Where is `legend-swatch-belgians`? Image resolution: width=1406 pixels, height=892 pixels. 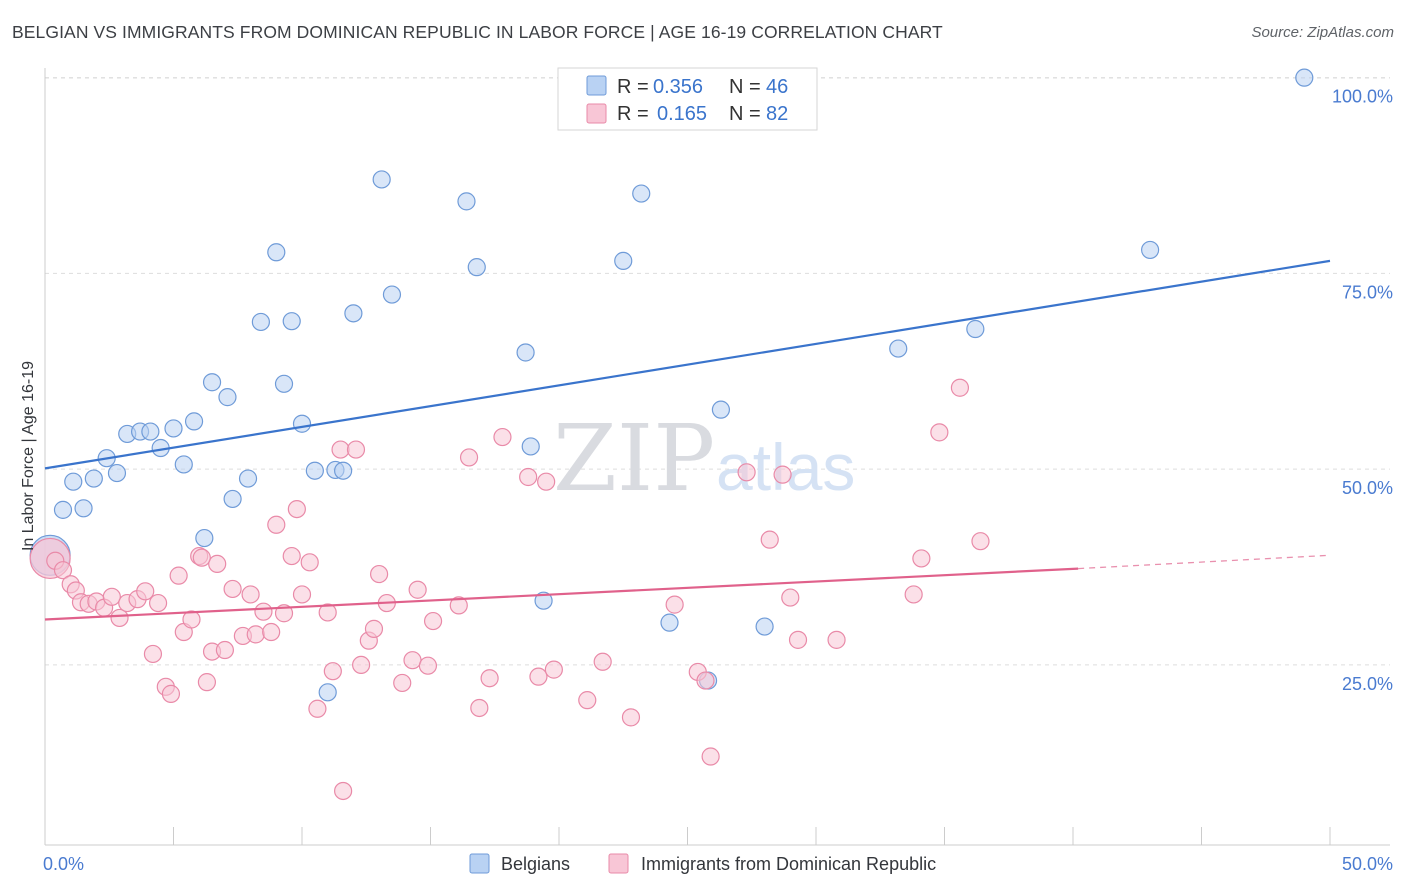
legend-swatch-belgians is located at coordinates (479, 863).